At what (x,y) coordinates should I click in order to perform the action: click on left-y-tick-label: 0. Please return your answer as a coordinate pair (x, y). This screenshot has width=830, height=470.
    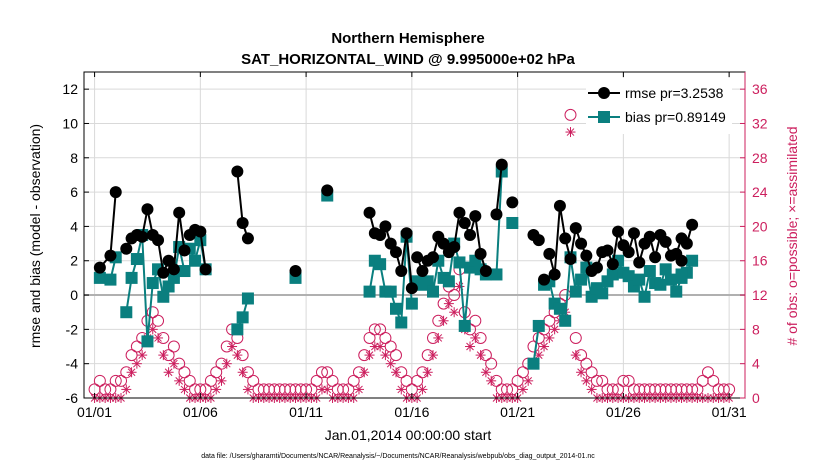
    Looking at the image, I should click on (74, 295).